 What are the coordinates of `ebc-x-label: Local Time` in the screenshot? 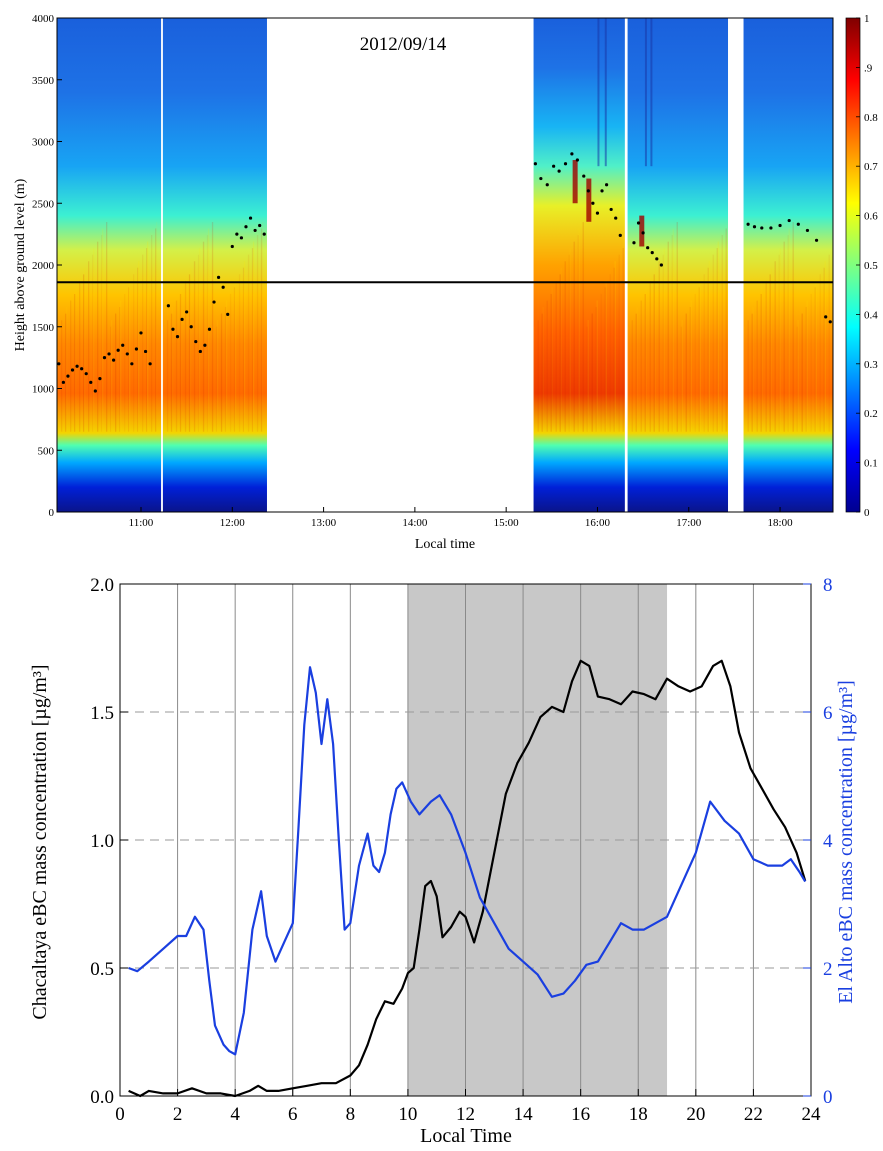 It's located at (466, 1136).